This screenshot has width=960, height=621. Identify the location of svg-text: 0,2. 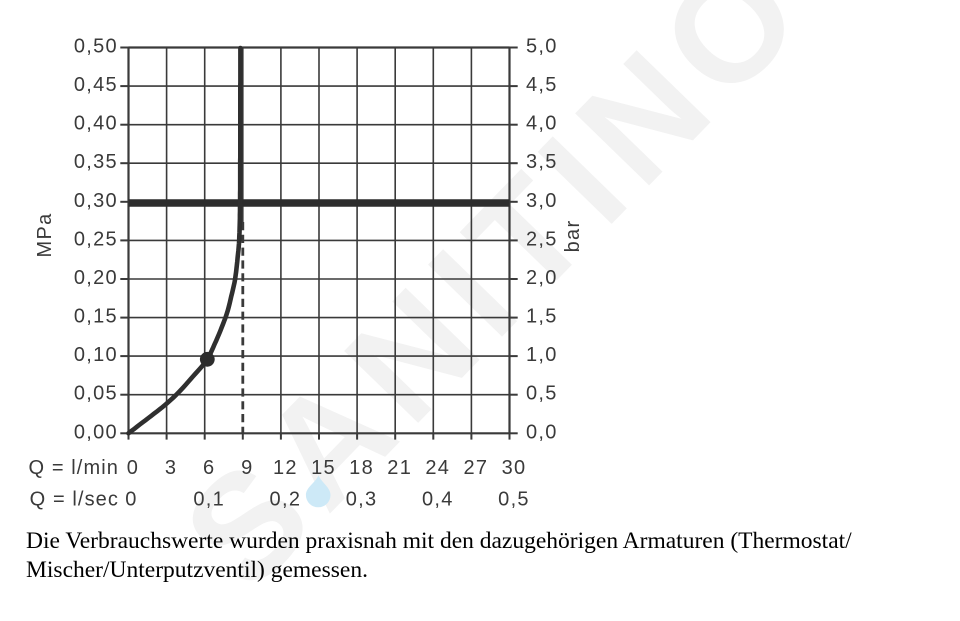
(286, 500).